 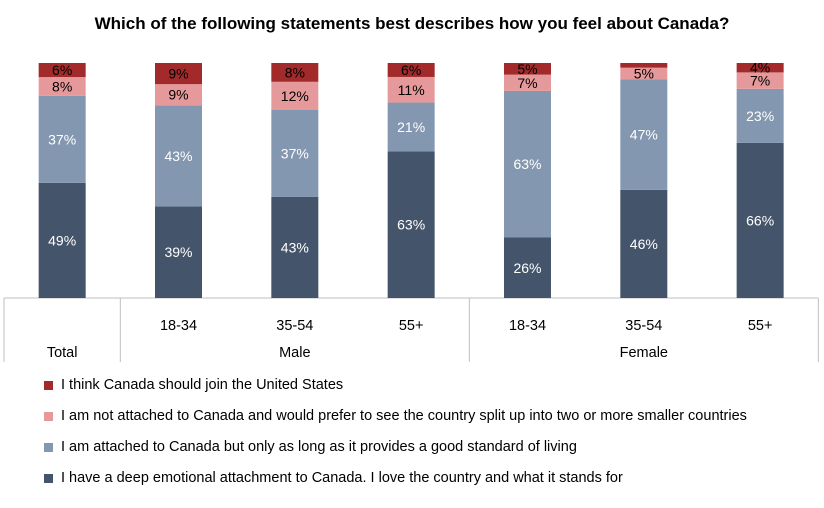 I want to click on data-label: 11%, so click(x=411, y=90).